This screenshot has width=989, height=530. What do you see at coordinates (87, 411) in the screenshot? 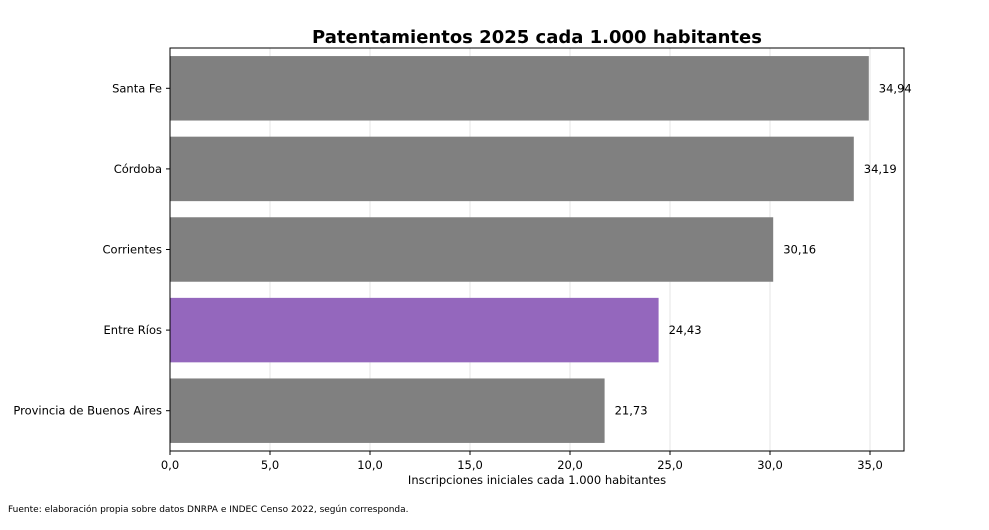
I see `y-tick-label: Provincia de Buenos Aires` at bounding box center [87, 411].